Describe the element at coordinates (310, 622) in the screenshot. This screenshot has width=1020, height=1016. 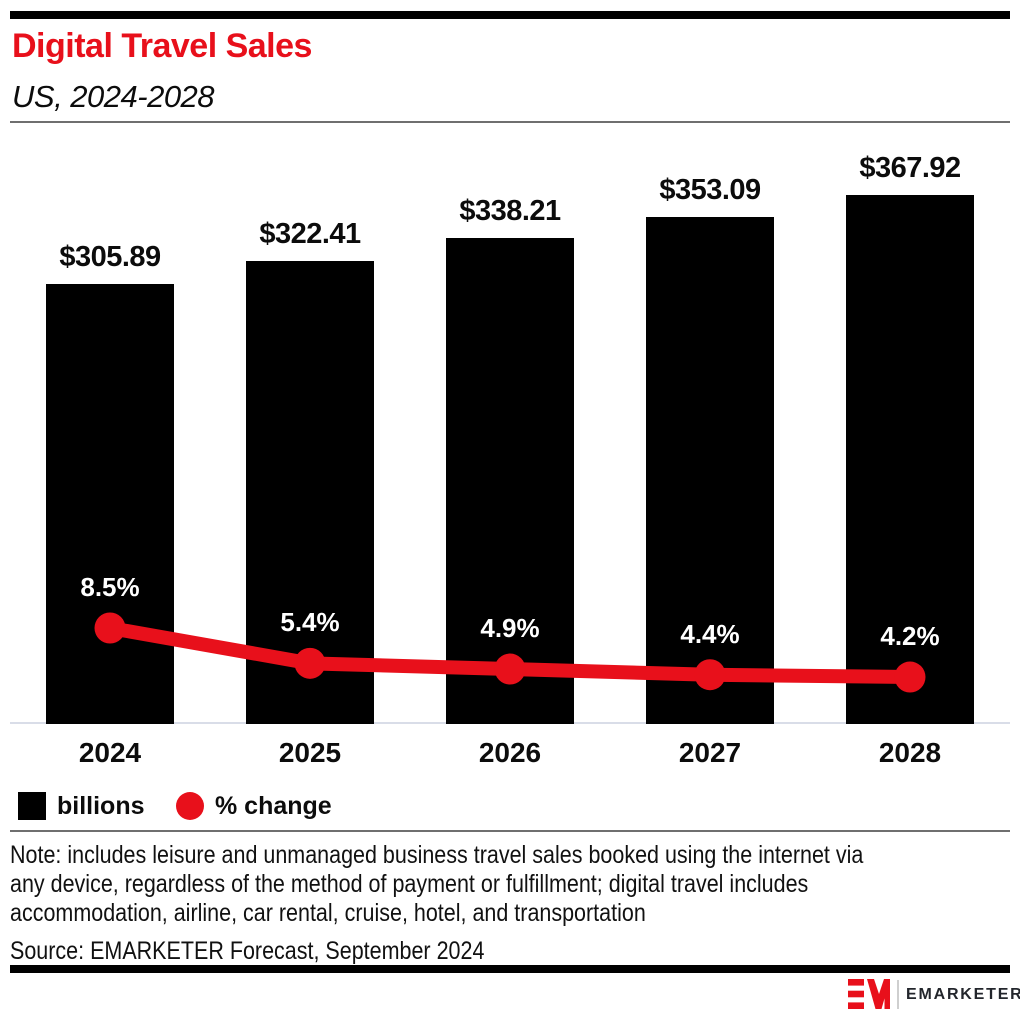
I see `percent-label: 5.4%` at that location.